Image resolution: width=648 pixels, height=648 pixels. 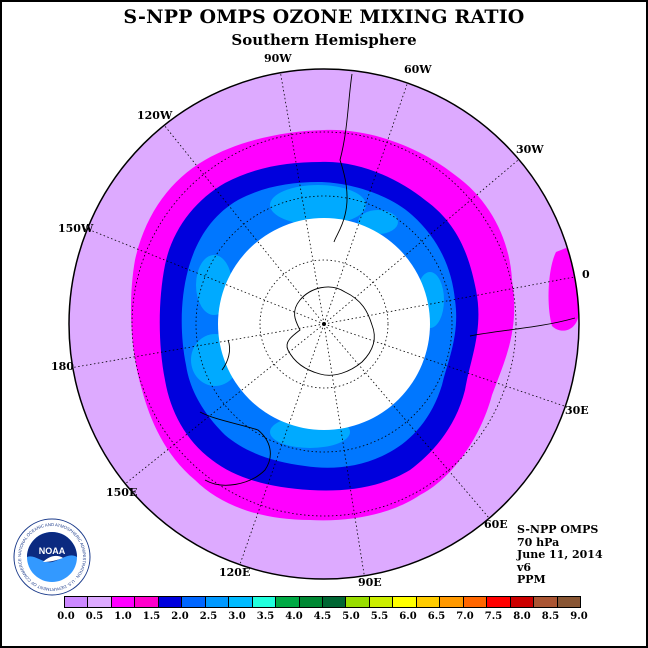 What do you see at coordinates (418, 69) in the screenshot?
I see `lon-label-60w: 60W` at bounding box center [418, 69].